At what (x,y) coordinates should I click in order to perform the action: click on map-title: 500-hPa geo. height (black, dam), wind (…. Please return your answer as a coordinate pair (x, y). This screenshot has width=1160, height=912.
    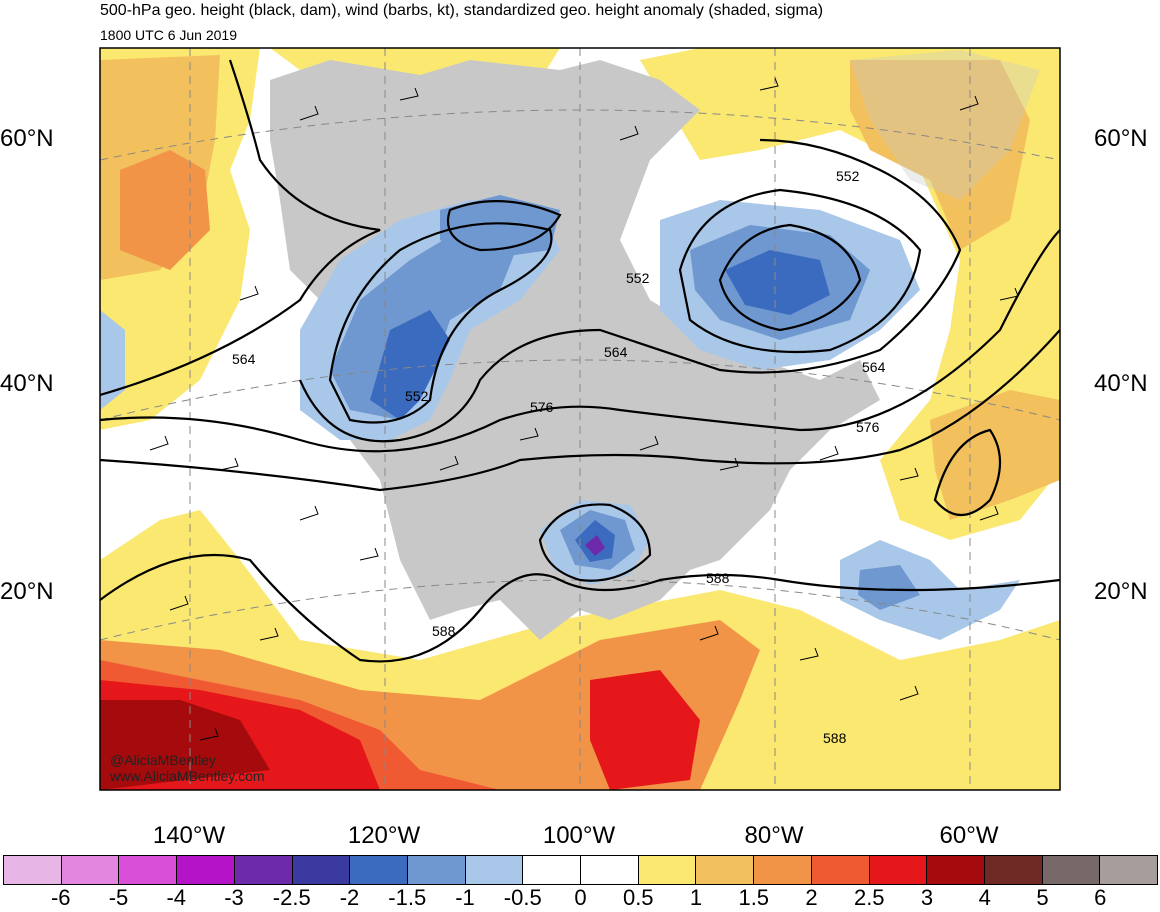
    Looking at the image, I should click on (462, 10).